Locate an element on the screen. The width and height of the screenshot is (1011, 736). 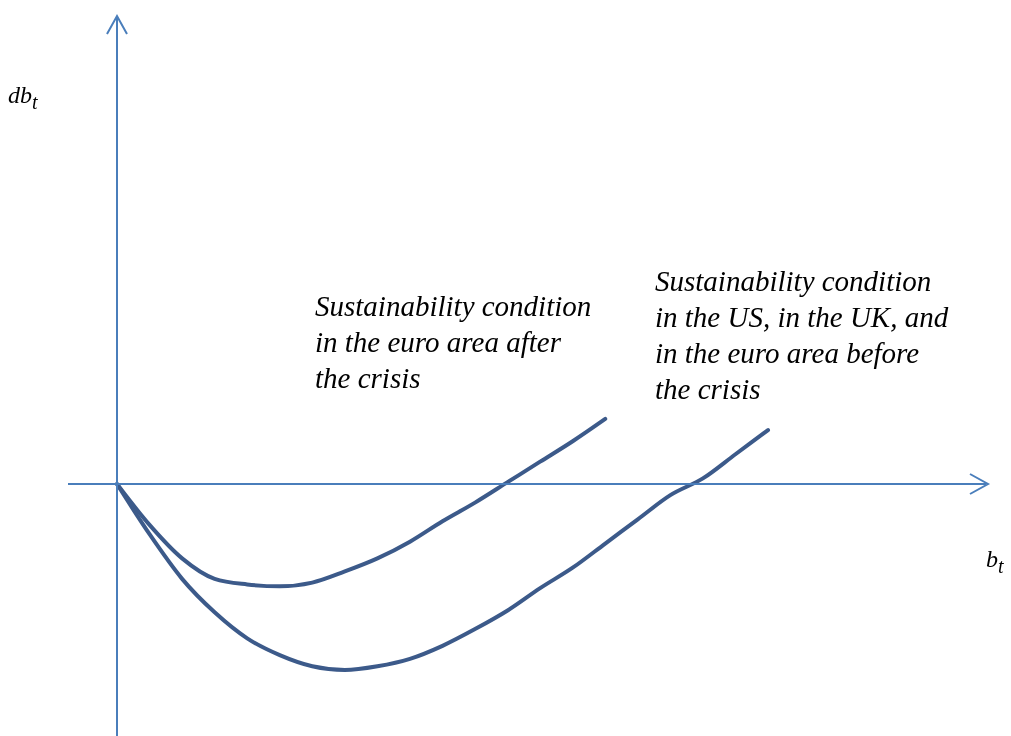
text: Sustainability condition in the US, in the UK, and in the euro area before the crisis is located at coordinates (802, 335).